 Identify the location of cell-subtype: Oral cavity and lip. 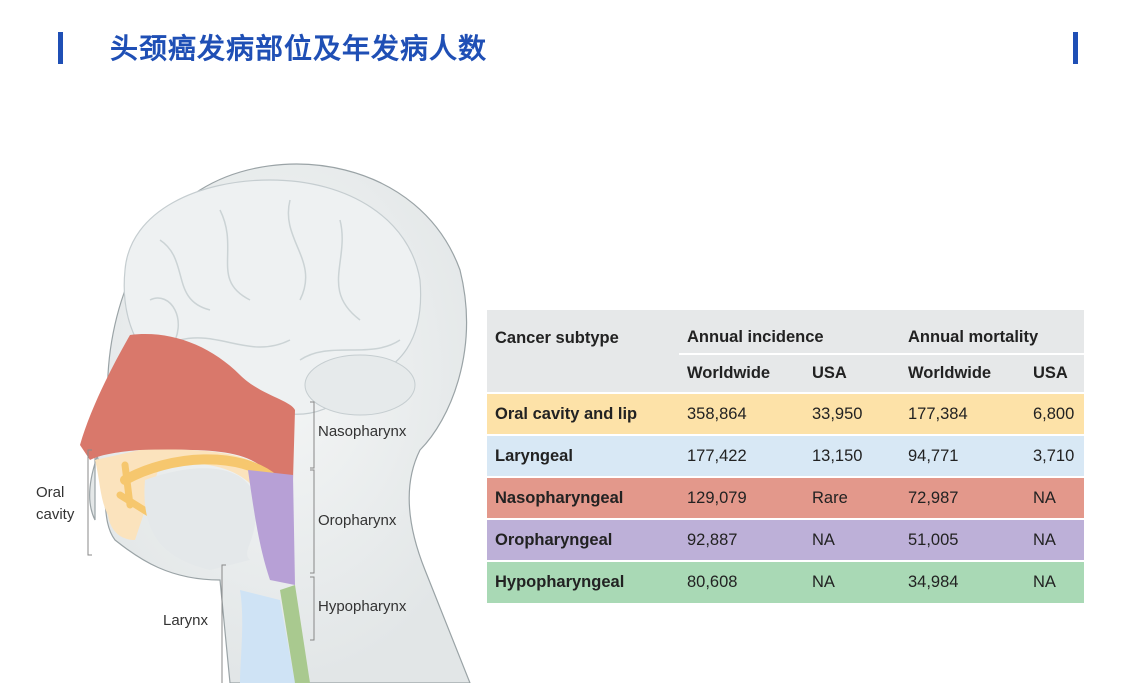
(566, 413).